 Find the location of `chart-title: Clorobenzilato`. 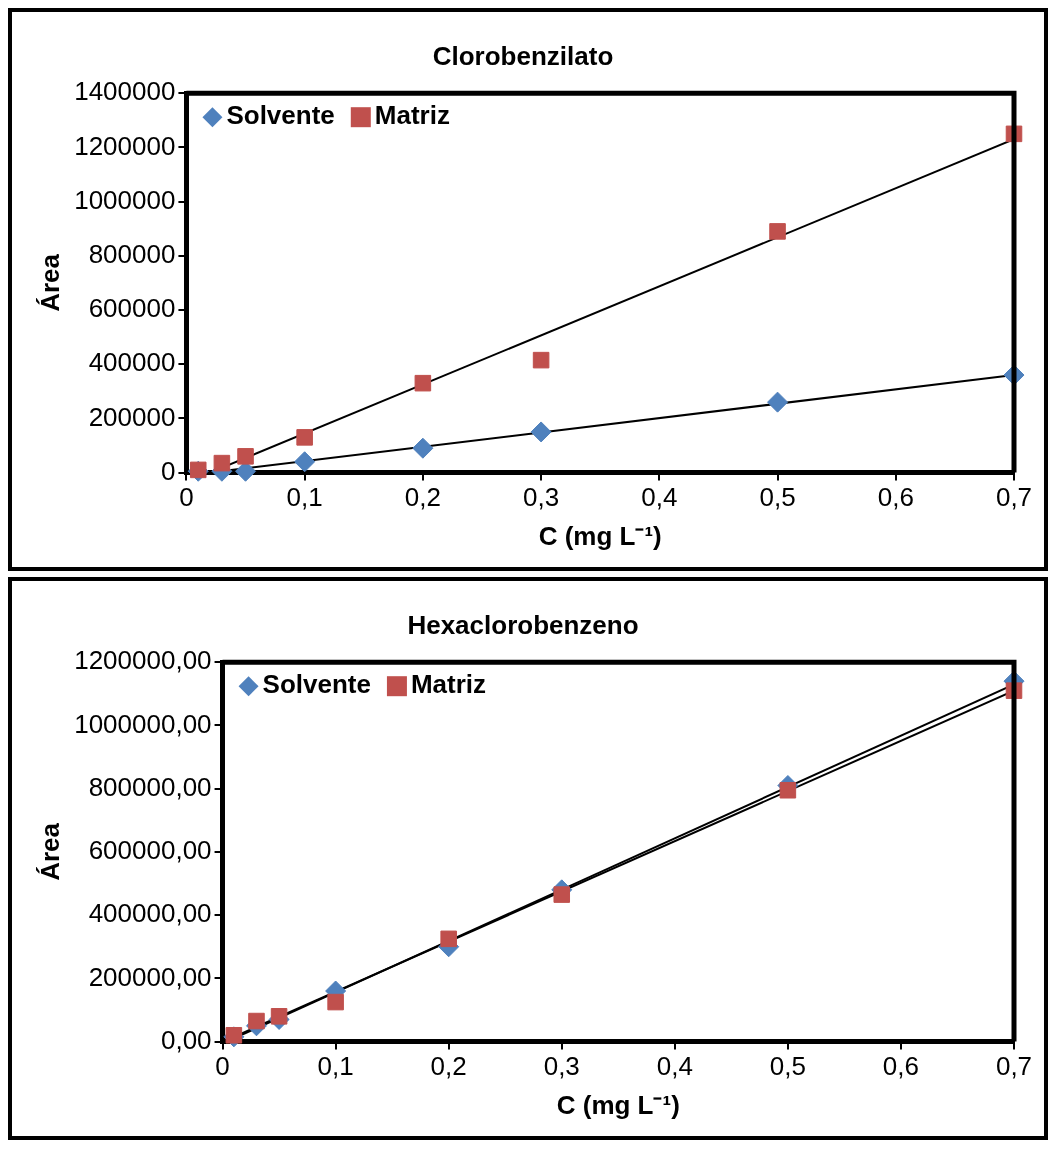

chart-title: Clorobenzilato is located at coordinates (523, 55).